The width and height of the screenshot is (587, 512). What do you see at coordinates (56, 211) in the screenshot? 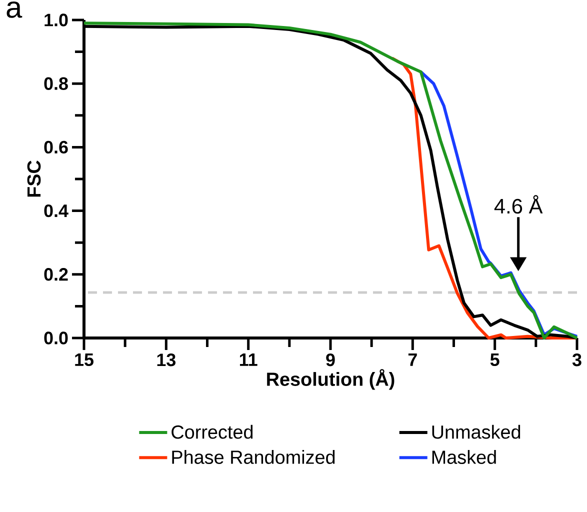
I see `y-tick-label: 0.4` at bounding box center [56, 211].